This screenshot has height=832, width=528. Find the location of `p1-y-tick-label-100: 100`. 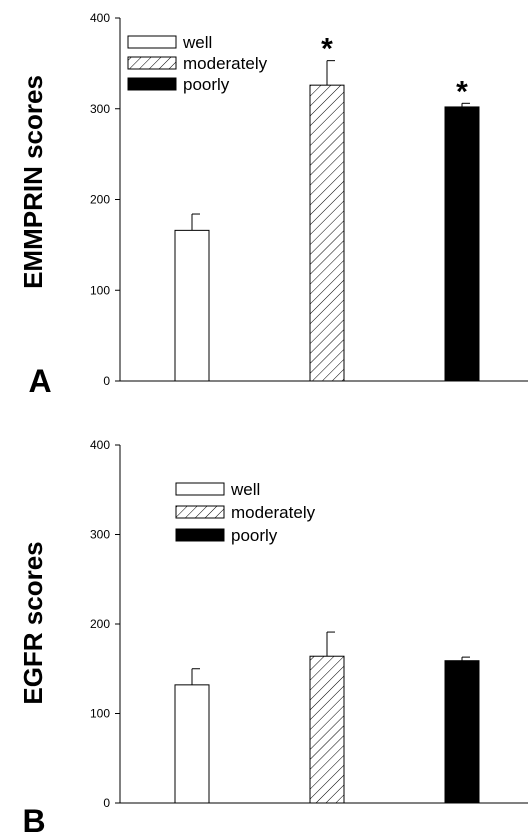

p1-y-tick-label-100: 100 is located at coordinates (100, 714).